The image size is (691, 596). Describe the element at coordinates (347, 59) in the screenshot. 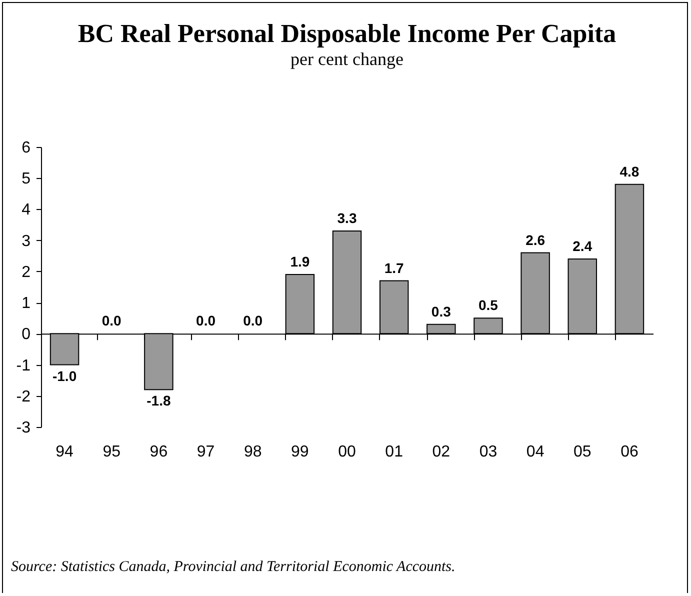

I see `chart-subtitle: per cent change` at that location.